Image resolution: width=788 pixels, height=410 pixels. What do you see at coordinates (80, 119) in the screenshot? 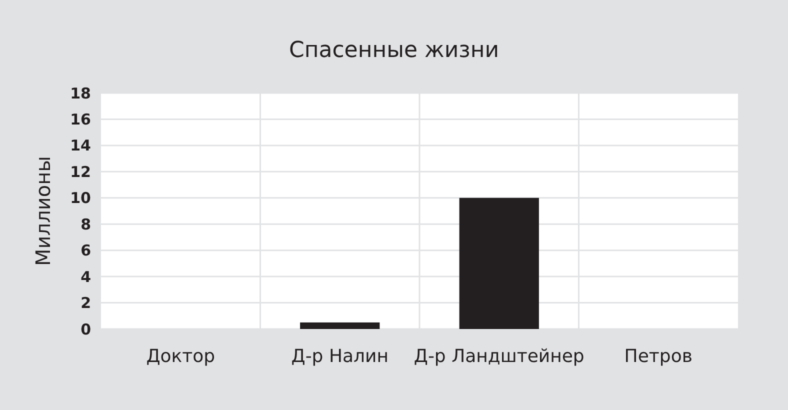
I see `y-tick-label: 16` at bounding box center [80, 119].